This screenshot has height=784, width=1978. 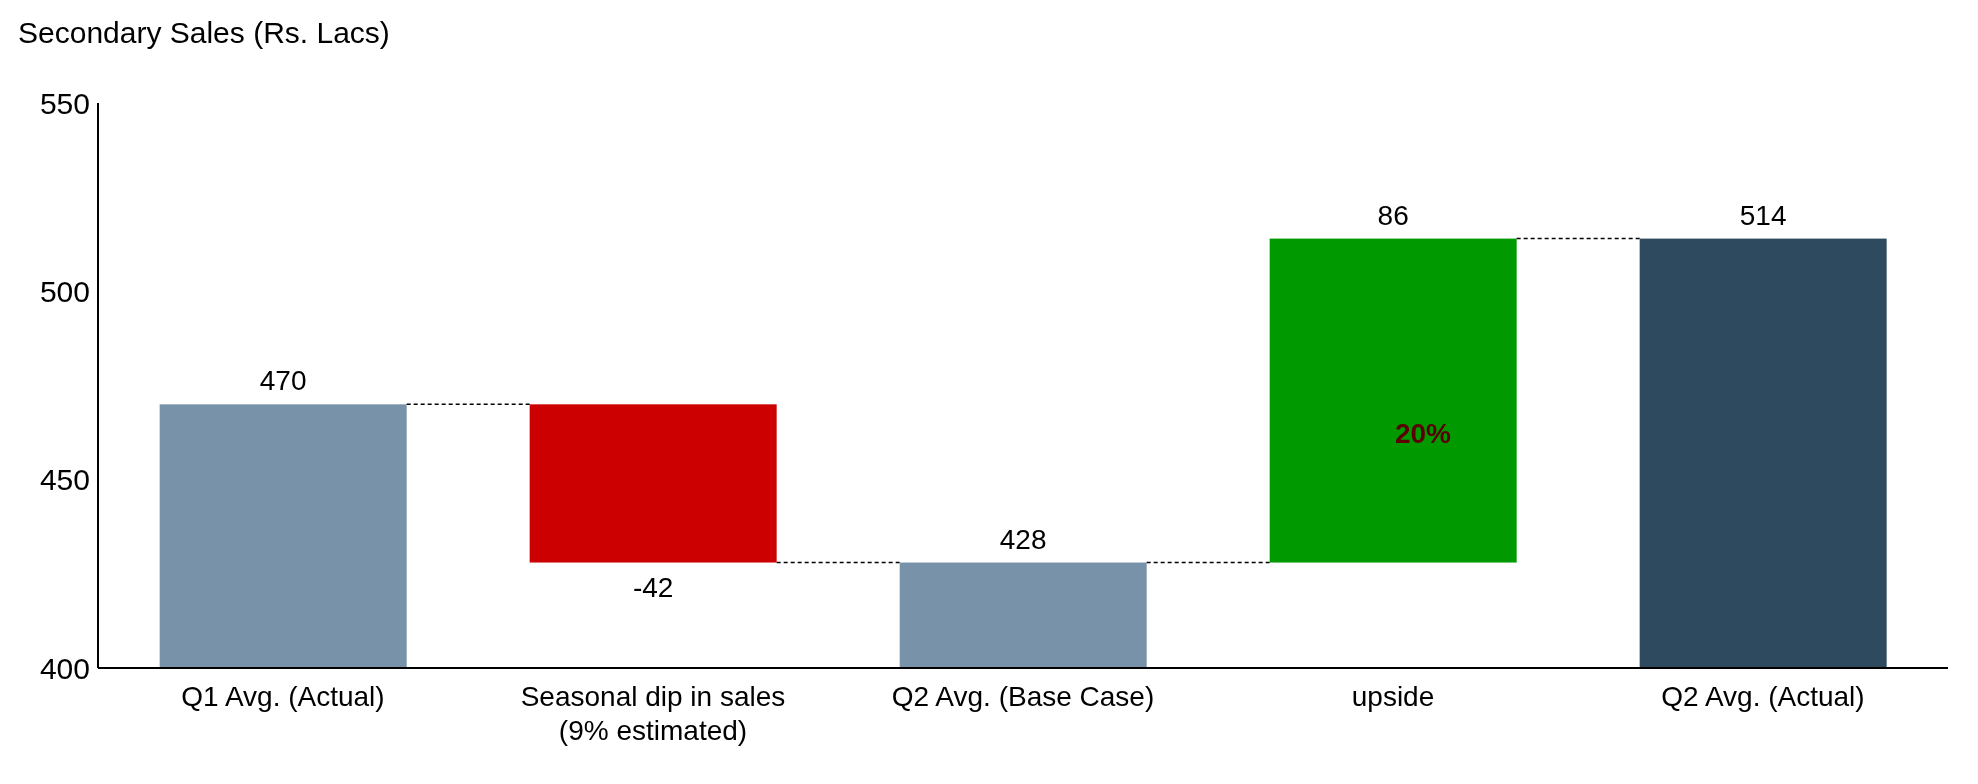 I want to click on data-label: 470, so click(x=283, y=381).